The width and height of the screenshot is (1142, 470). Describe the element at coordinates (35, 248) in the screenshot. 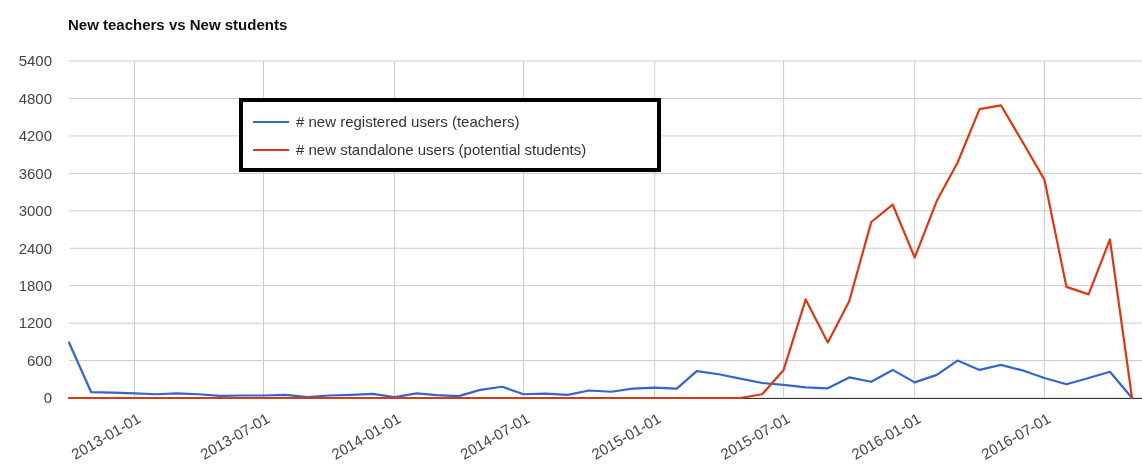

I see `y-tick-label: 2400` at that location.